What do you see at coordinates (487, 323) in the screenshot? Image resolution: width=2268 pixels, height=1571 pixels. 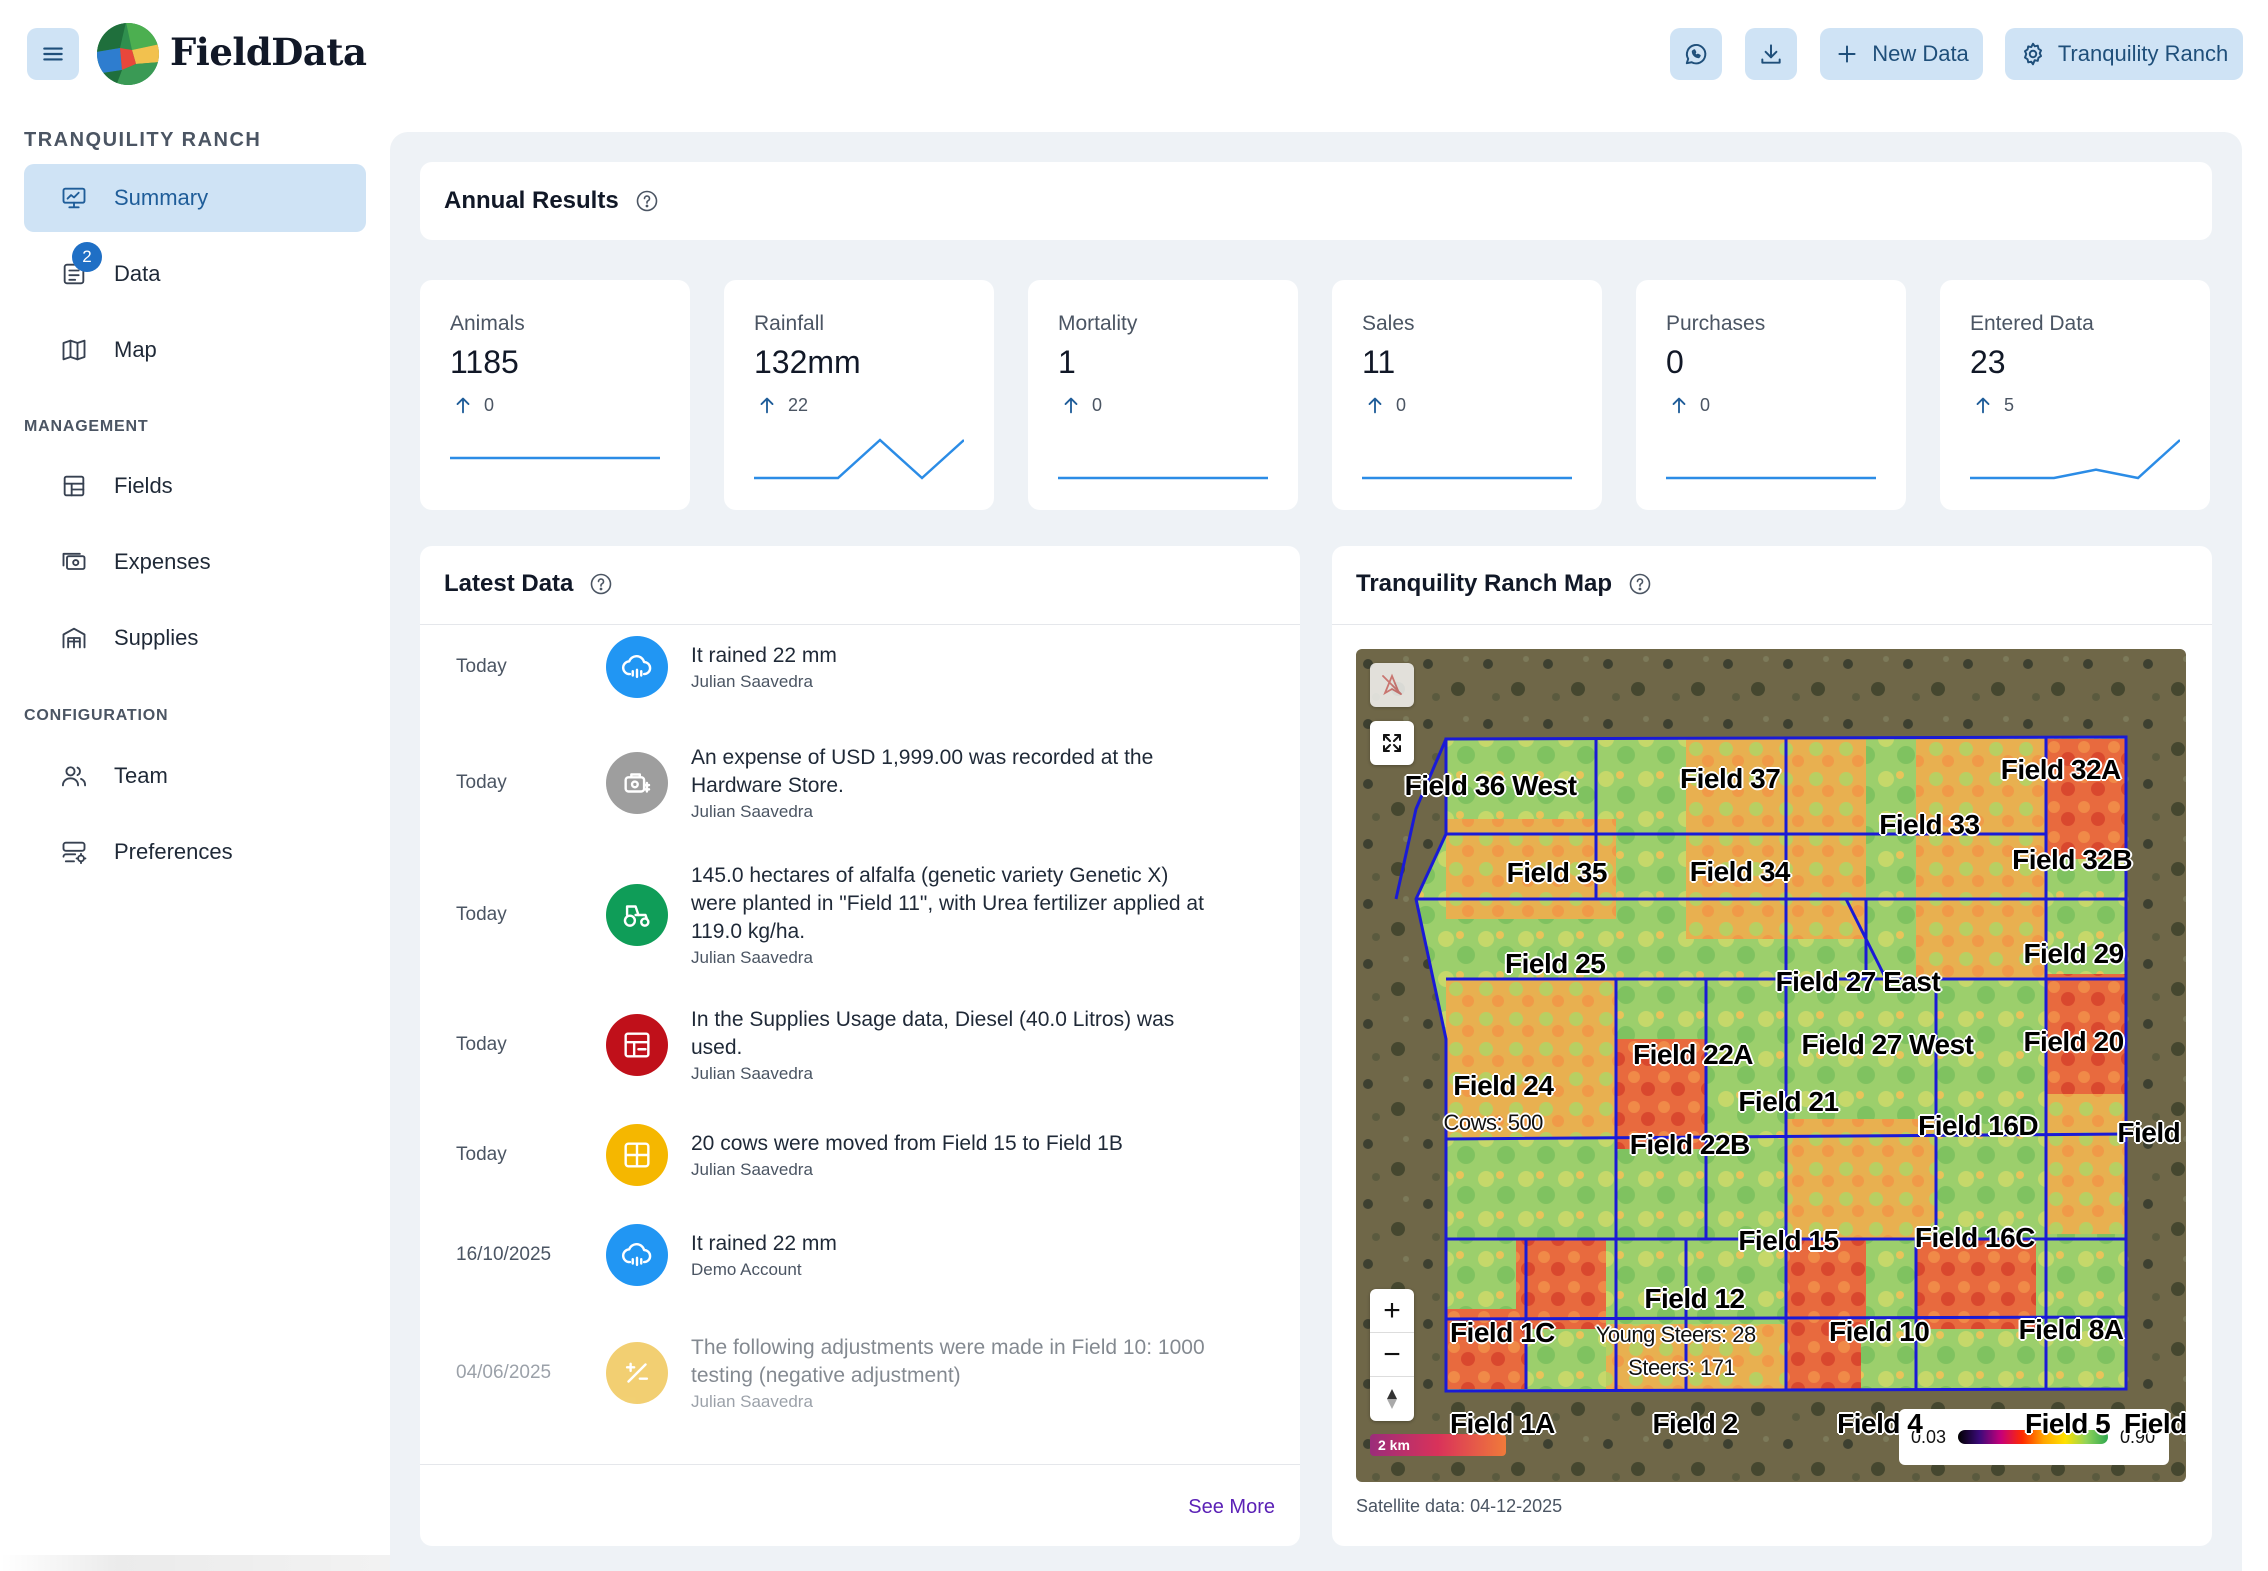 I see `stat-label: Animals` at bounding box center [487, 323].